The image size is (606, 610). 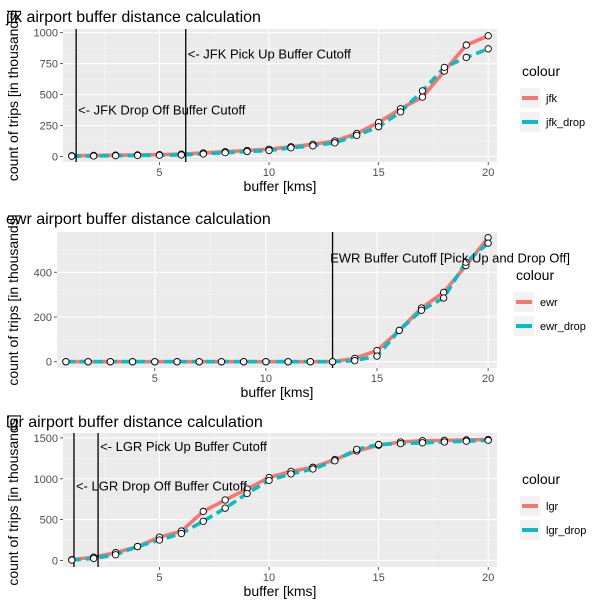 What do you see at coordinates (565, 123) in the screenshot?
I see `legend-label: jfk_drop` at bounding box center [565, 123].